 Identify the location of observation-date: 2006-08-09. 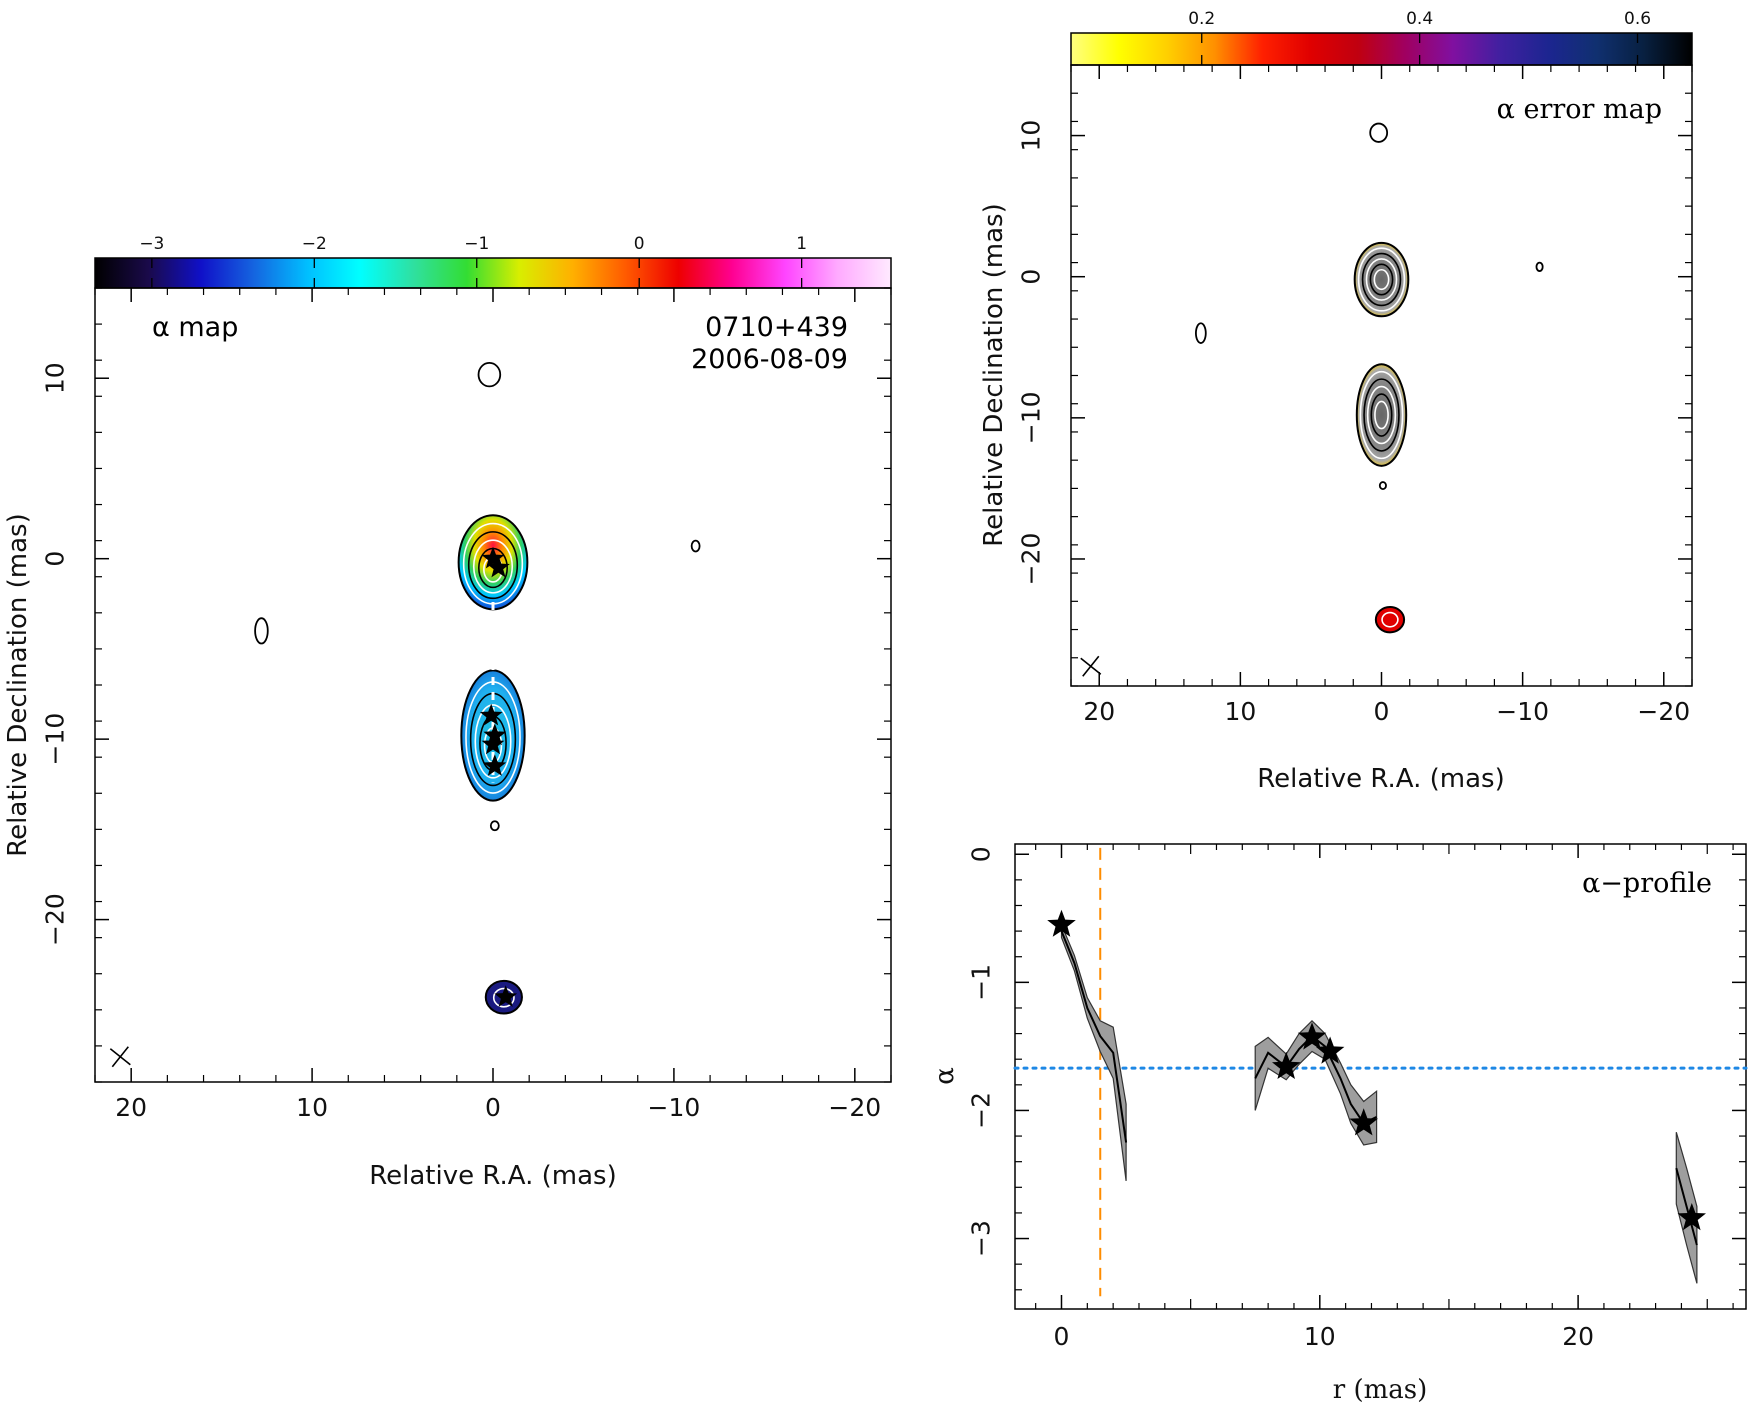
(769, 359).